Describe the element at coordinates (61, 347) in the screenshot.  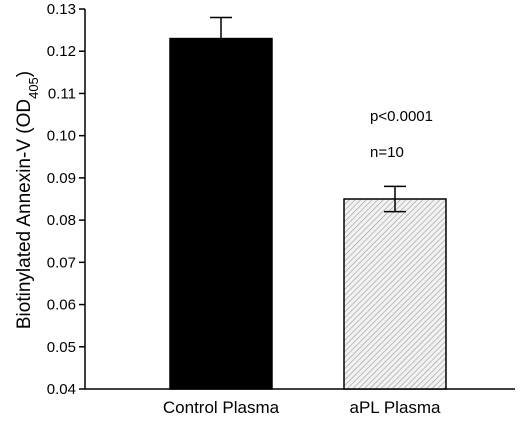
I see `y-tick-label: 0.05` at that location.